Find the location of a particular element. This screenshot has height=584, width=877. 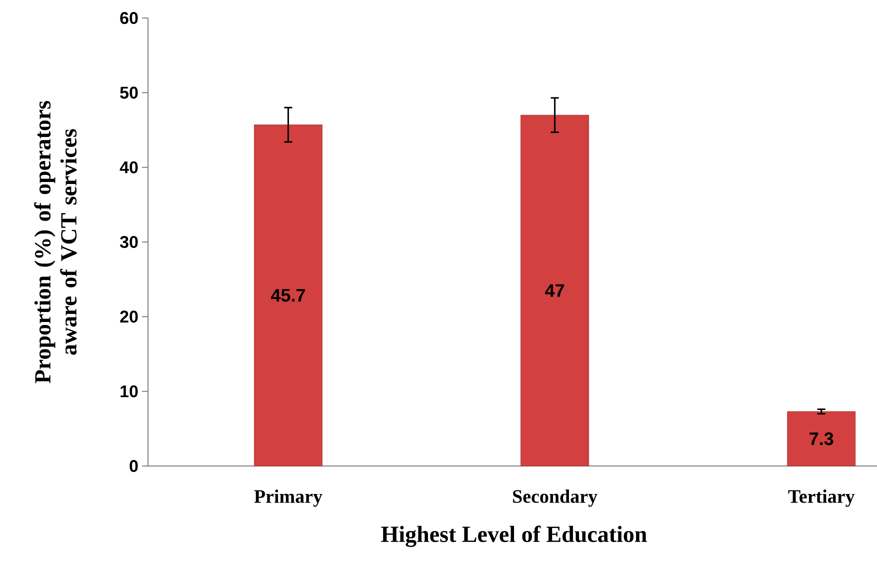

y-tick-label: 30 is located at coordinates (129, 242).